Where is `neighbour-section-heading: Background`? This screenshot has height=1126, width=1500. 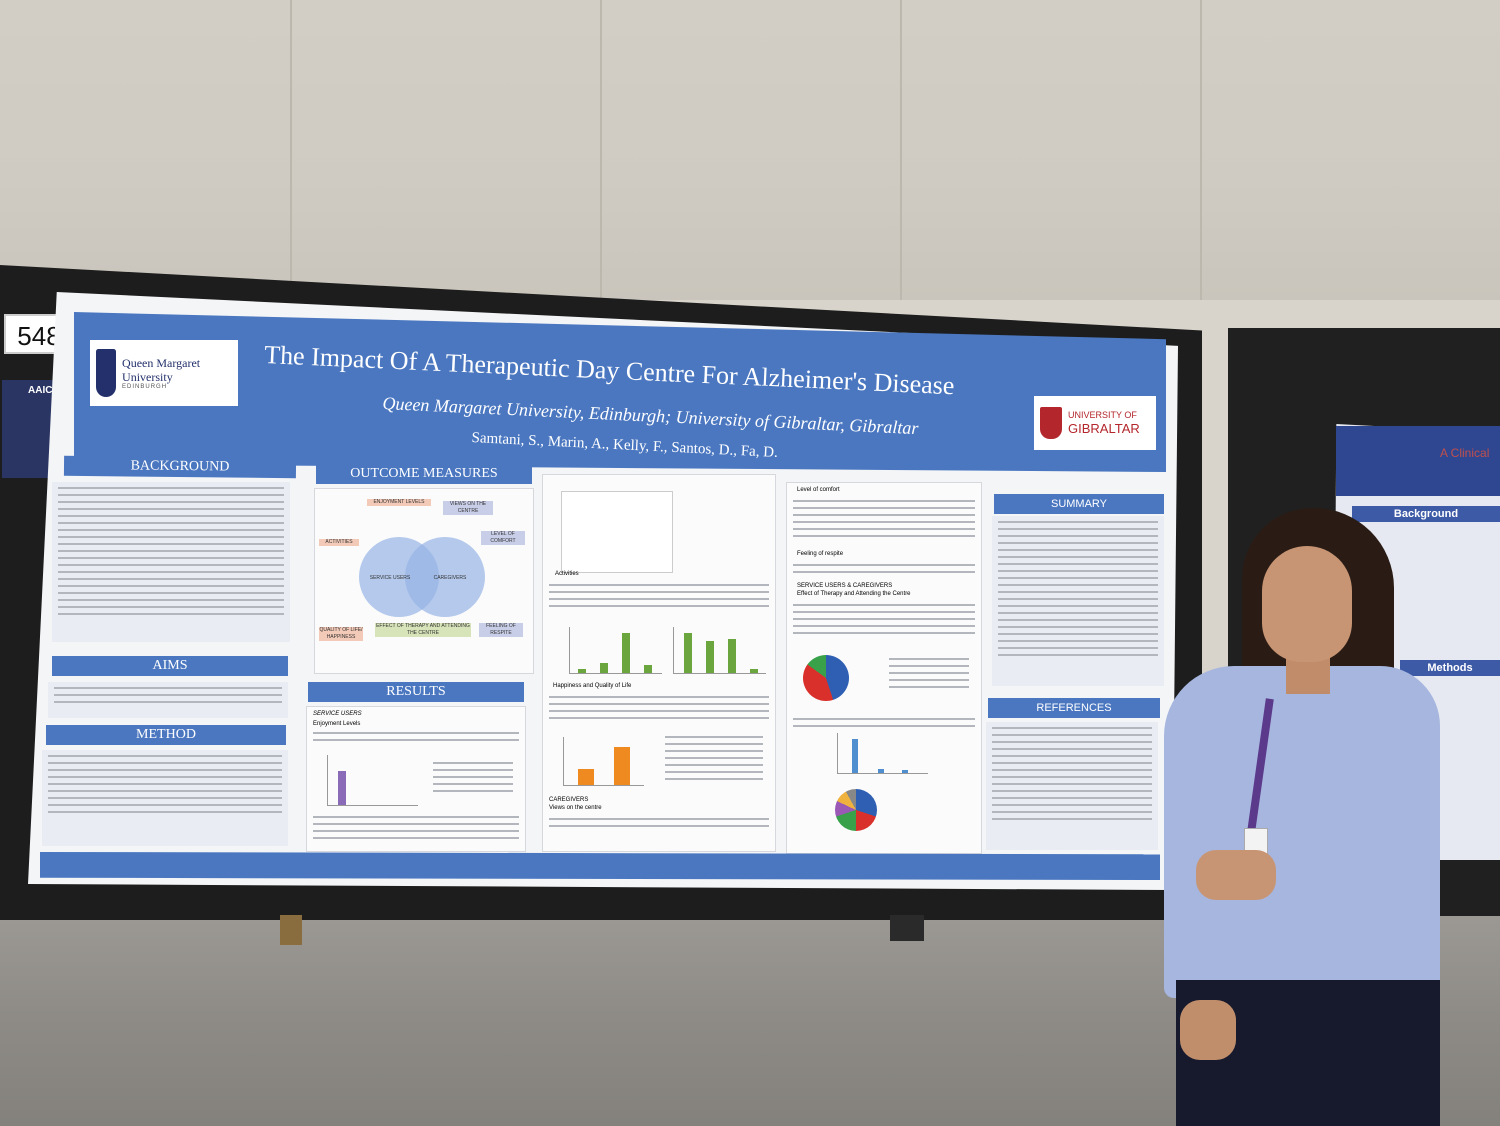 neighbour-section-heading: Background is located at coordinates (1426, 514).